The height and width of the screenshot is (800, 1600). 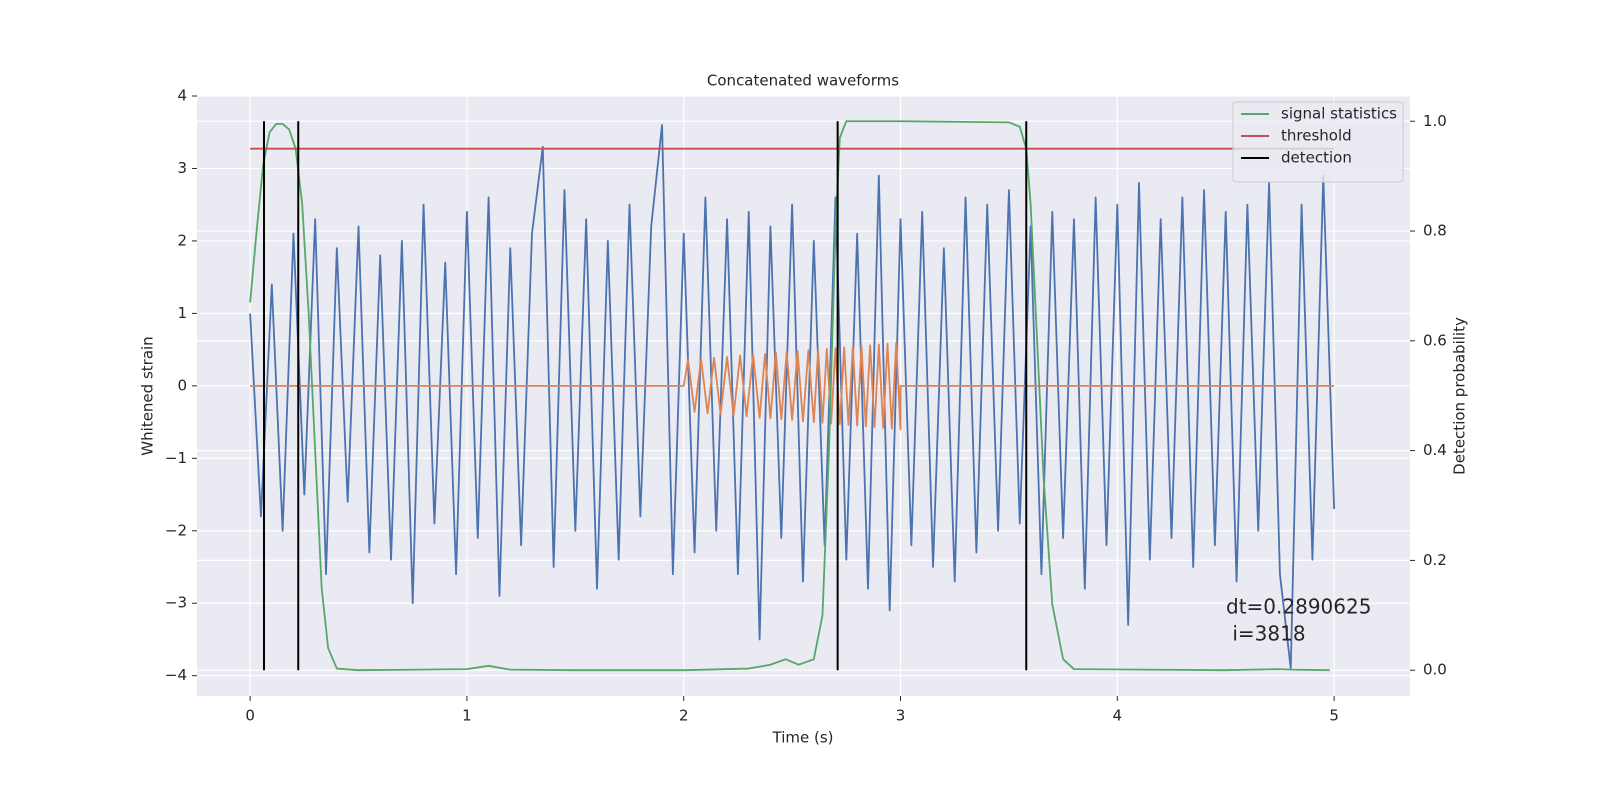 I want to click on y-axis-label: Whitened strain, so click(x=148, y=395).